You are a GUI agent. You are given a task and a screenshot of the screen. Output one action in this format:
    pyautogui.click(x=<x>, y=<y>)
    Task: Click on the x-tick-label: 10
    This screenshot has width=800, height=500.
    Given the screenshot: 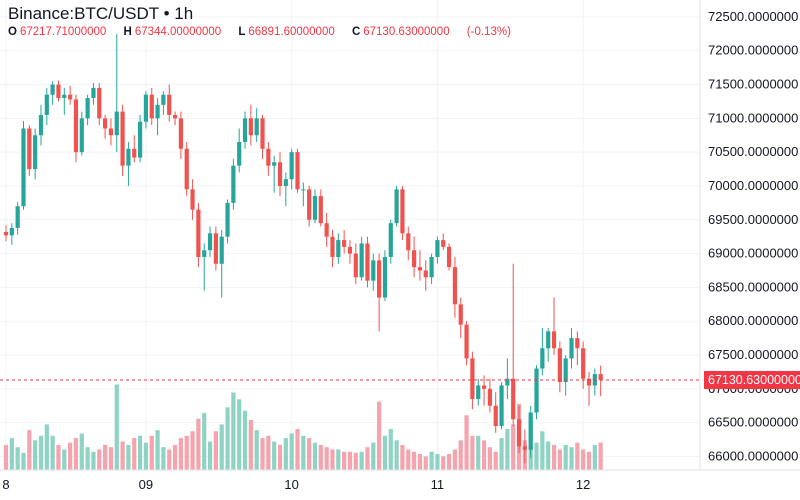 What is the action you would take?
    pyautogui.click(x=291, y=484)
    